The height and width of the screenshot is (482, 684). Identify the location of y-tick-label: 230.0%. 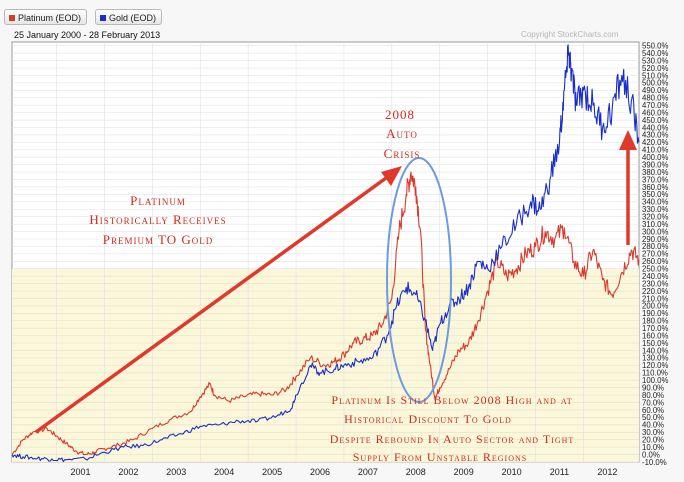
(655, 283).